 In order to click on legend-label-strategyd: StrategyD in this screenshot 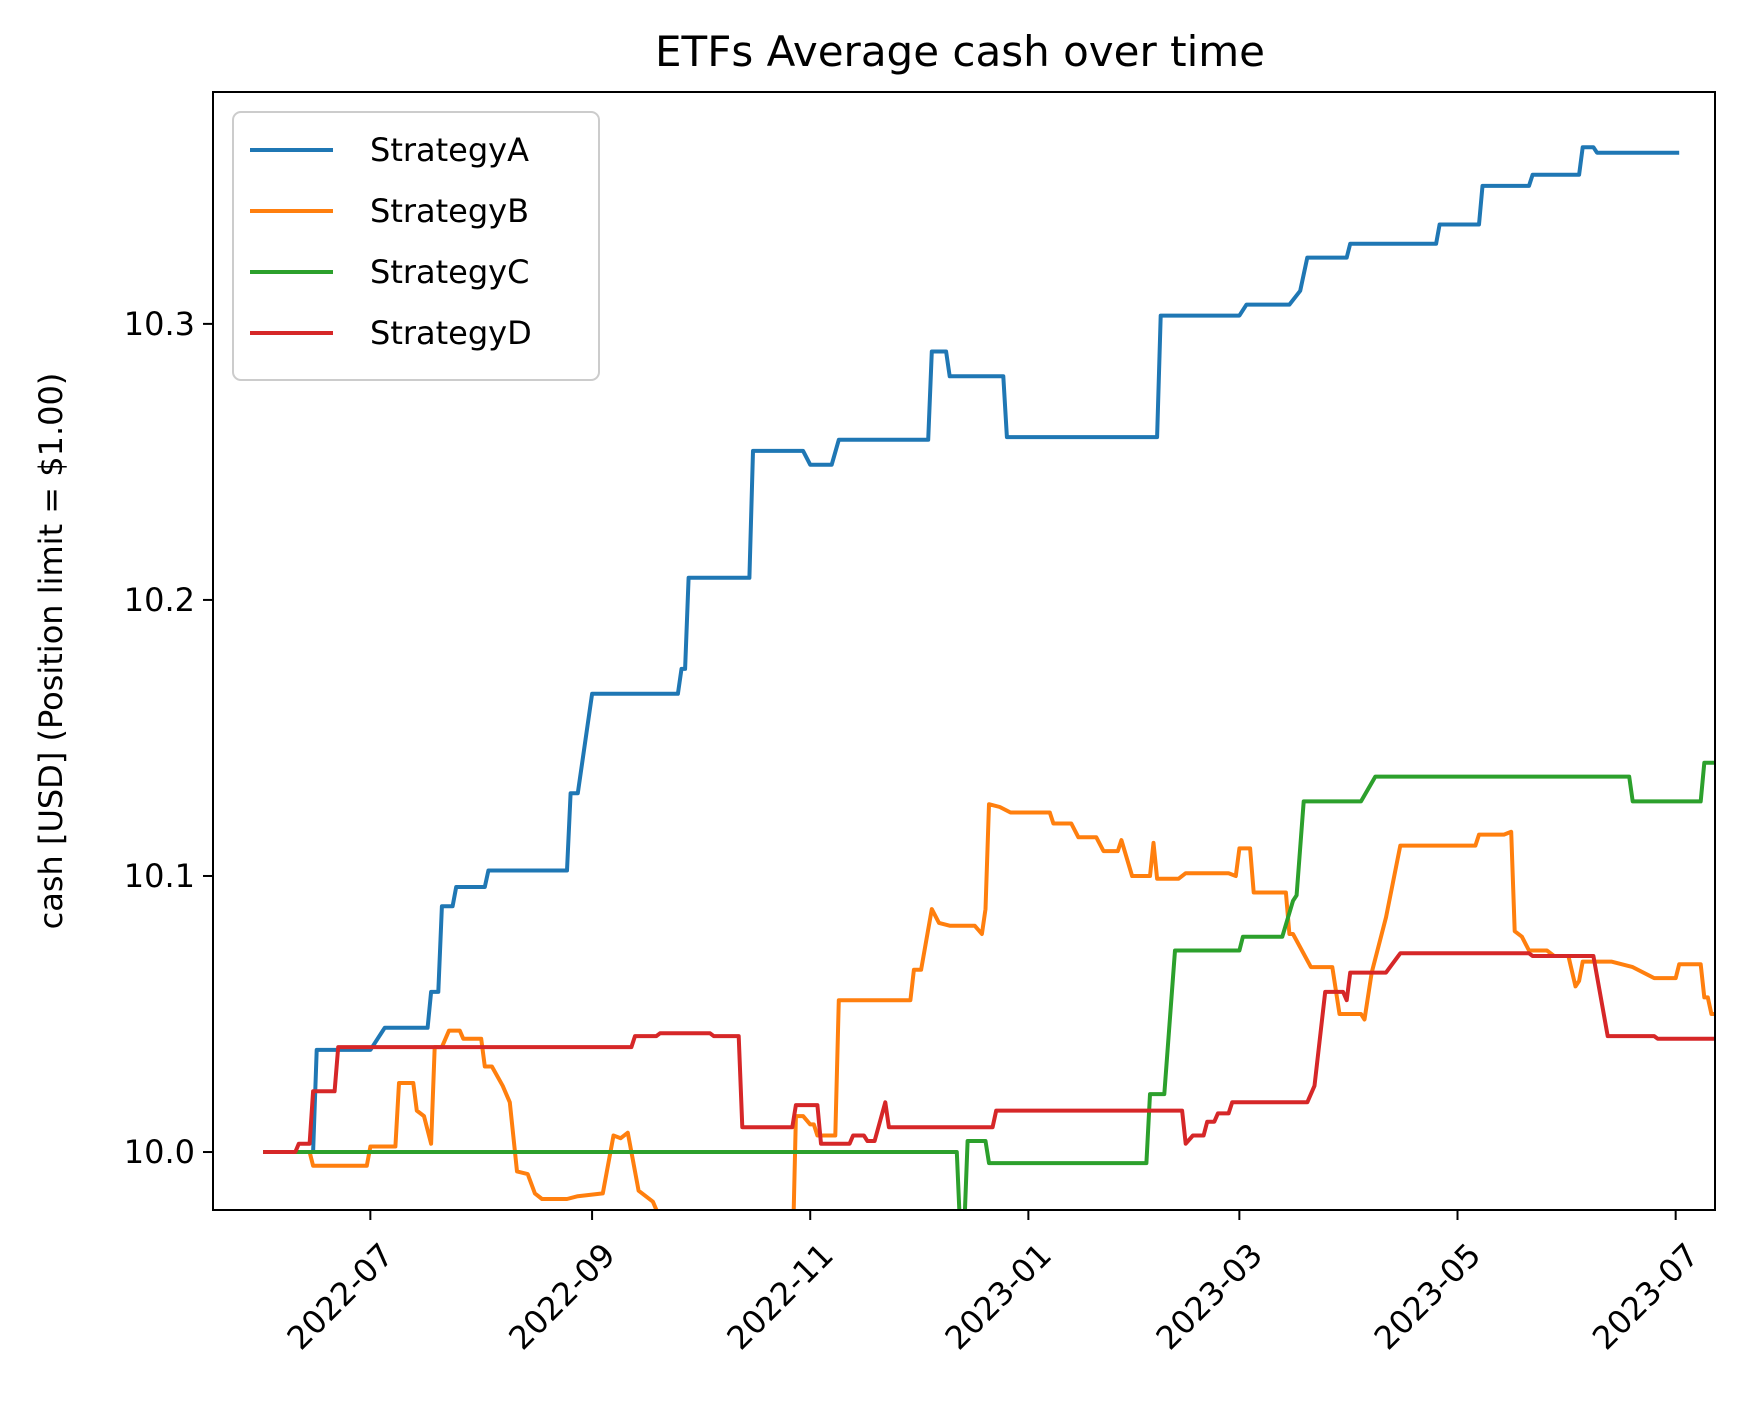, I will do `click(451, 333)`.